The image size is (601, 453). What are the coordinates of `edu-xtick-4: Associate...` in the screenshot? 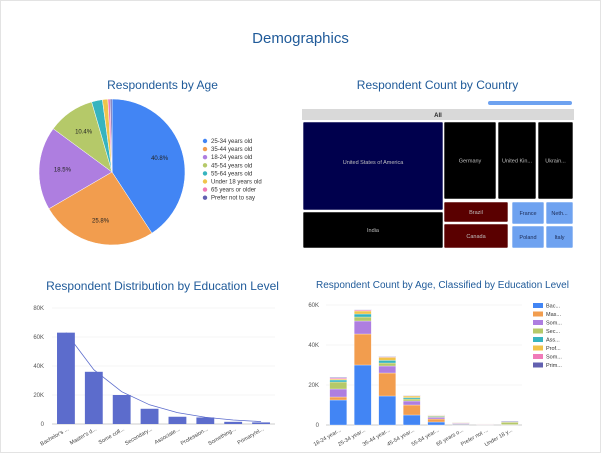 It's located at (168, 436).